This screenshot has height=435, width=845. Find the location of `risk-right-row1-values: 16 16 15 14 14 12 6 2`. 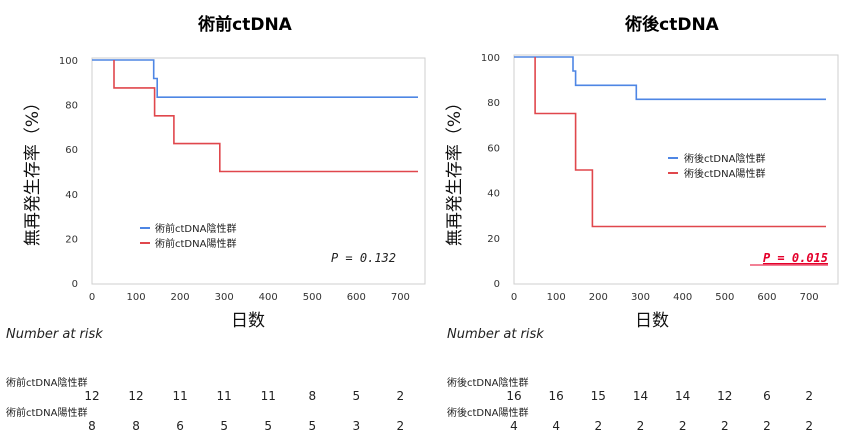

risk-right-row1-values: 16 16 15 14 14 12 6 2 is located at coordinates (659, 396).